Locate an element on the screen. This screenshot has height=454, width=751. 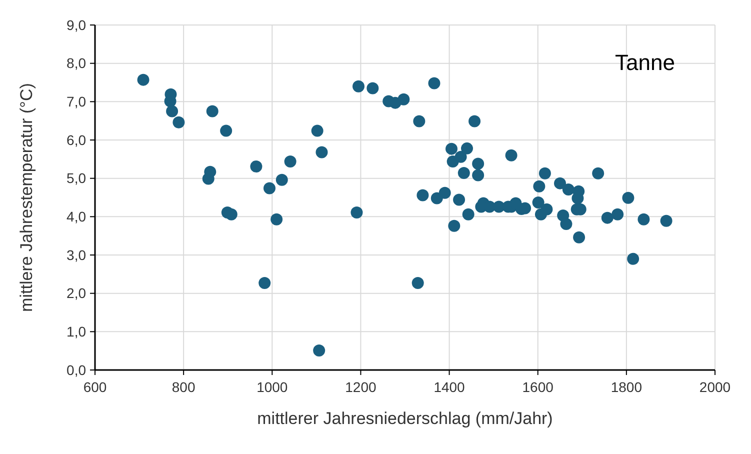
x-tick-label: 1600 is located at coordinates (538, 387).